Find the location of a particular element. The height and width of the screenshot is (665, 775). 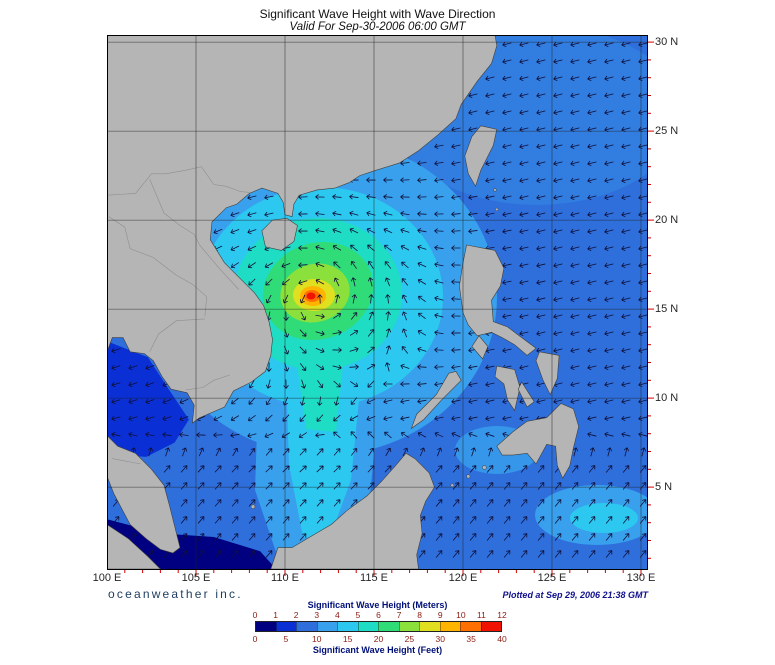

lat-label-10N: 10 N is located at coordinates (667, 398).